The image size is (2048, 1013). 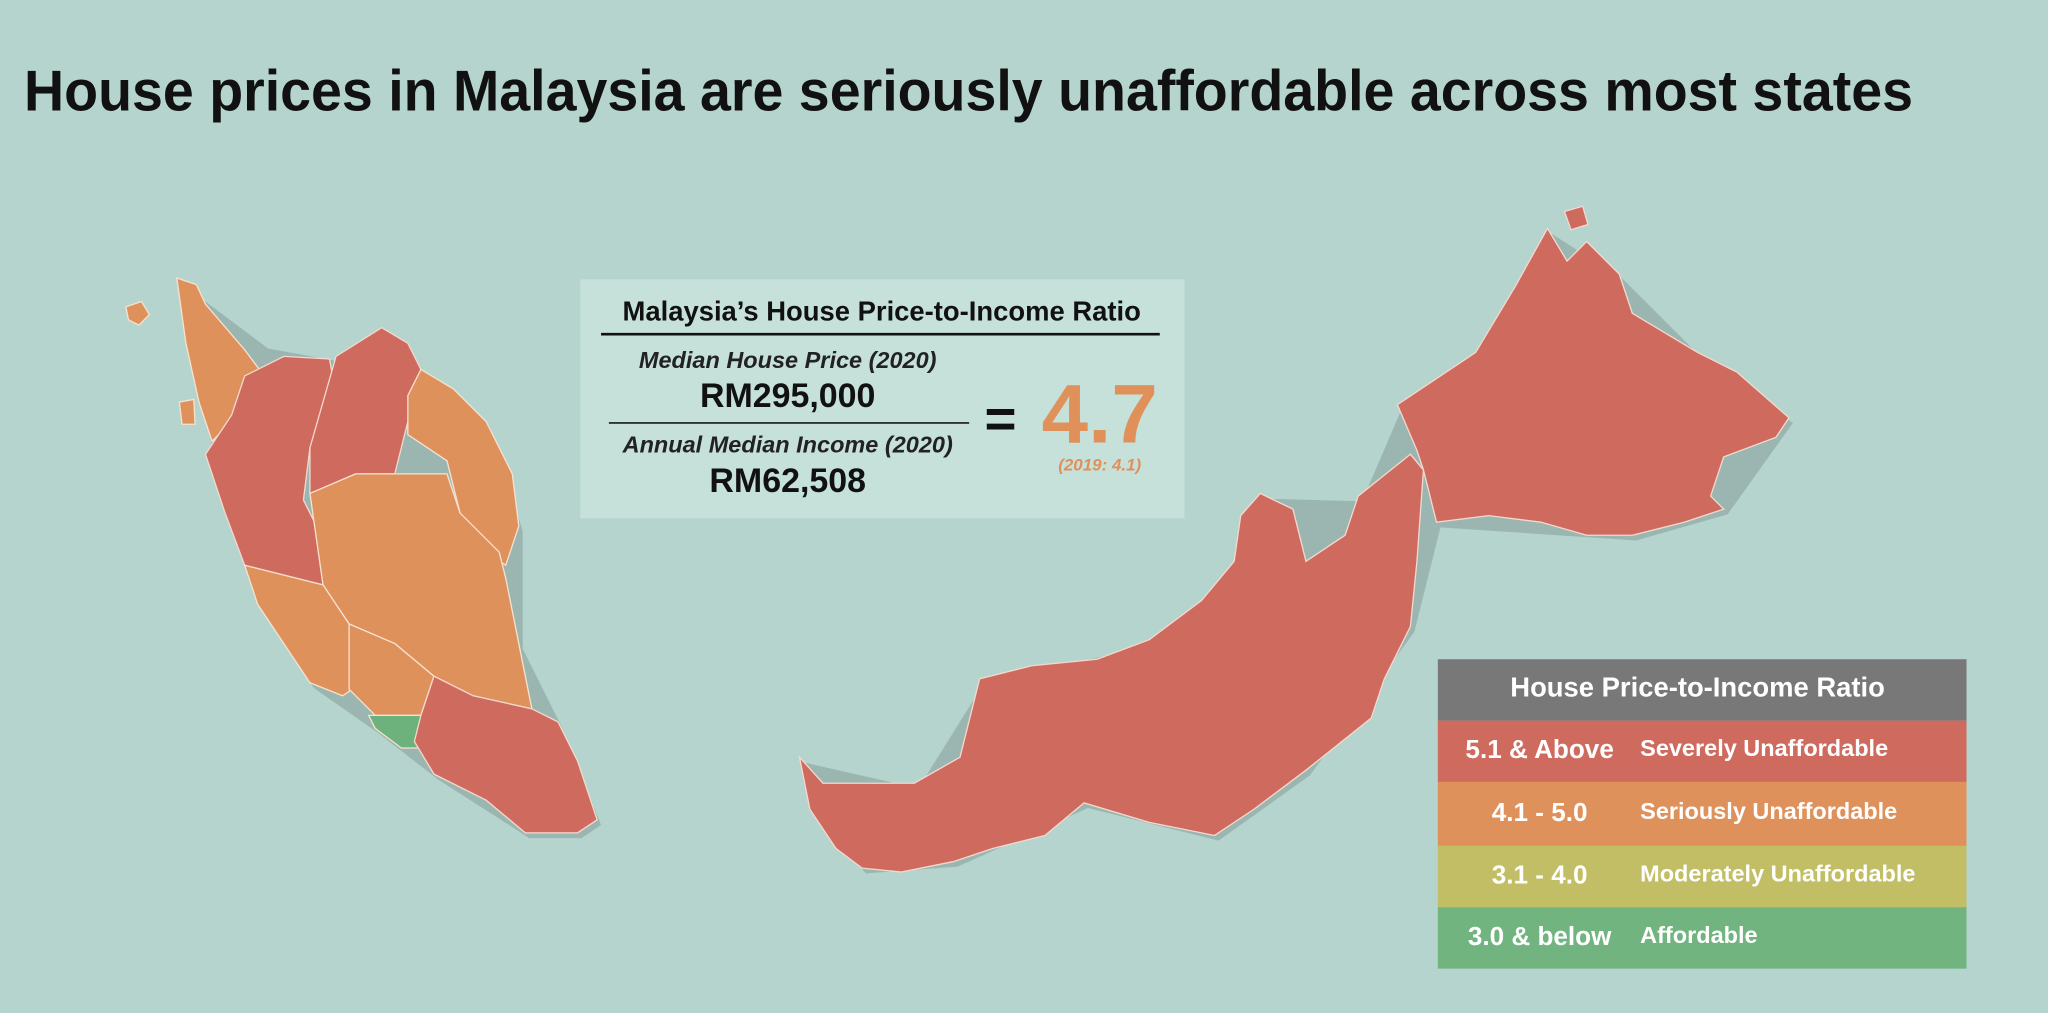 I want to click on legend-range: 3.1 - 4.0, so click(x=1540, y=874).